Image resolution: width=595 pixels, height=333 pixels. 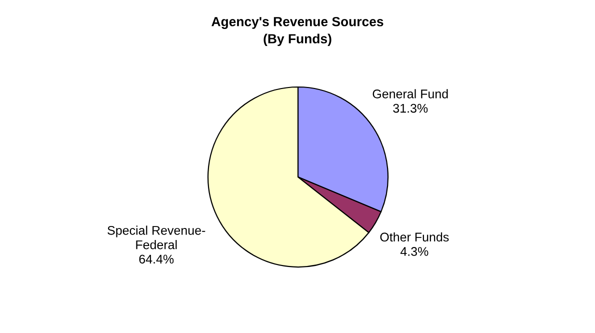 I want to click on data-label: 31.3%, so click(x=410, y=108).